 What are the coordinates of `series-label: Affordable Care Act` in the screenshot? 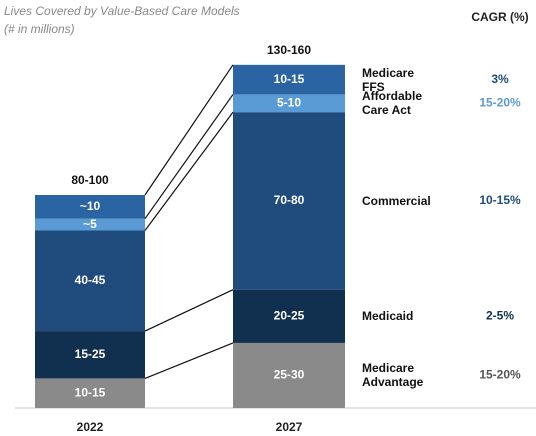 It's located at (392, 103).